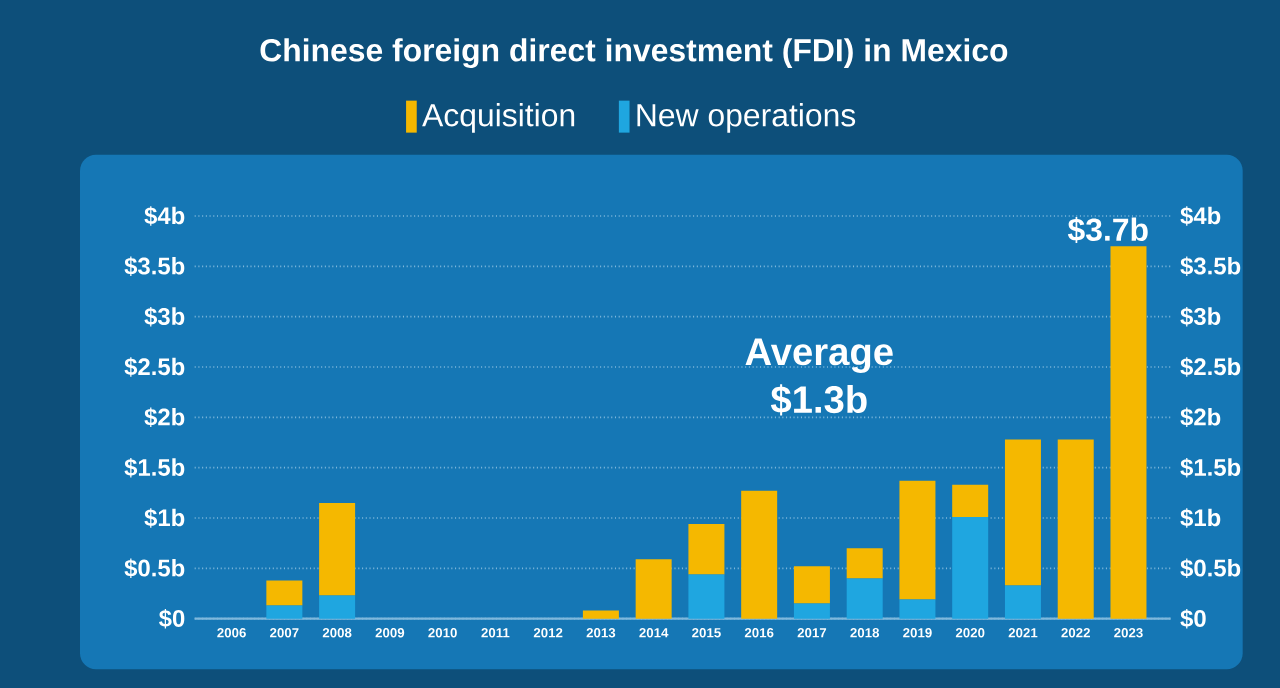 This screenshot has height=688, width=1280. I want to click on y2-tick-label: $3b, so click(1200, 316).